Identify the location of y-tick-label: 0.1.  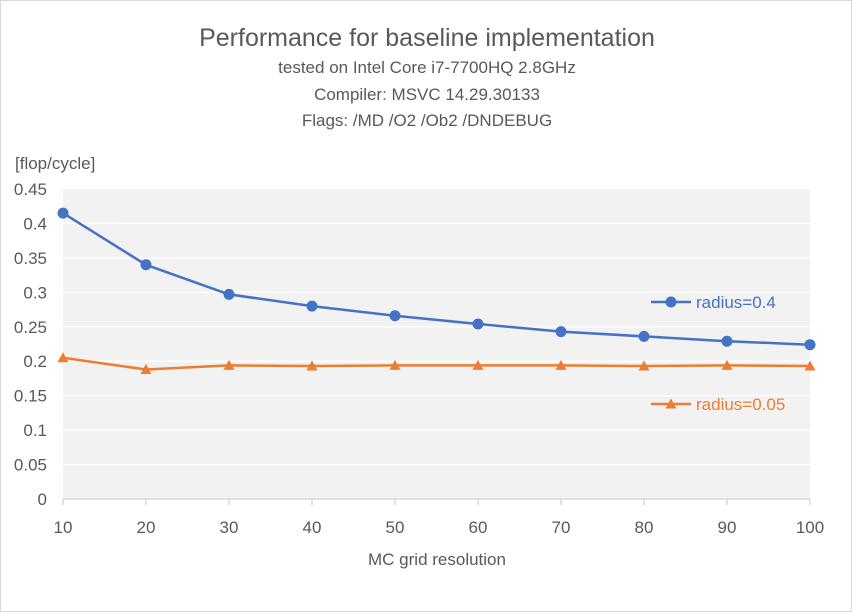
(35, 430).